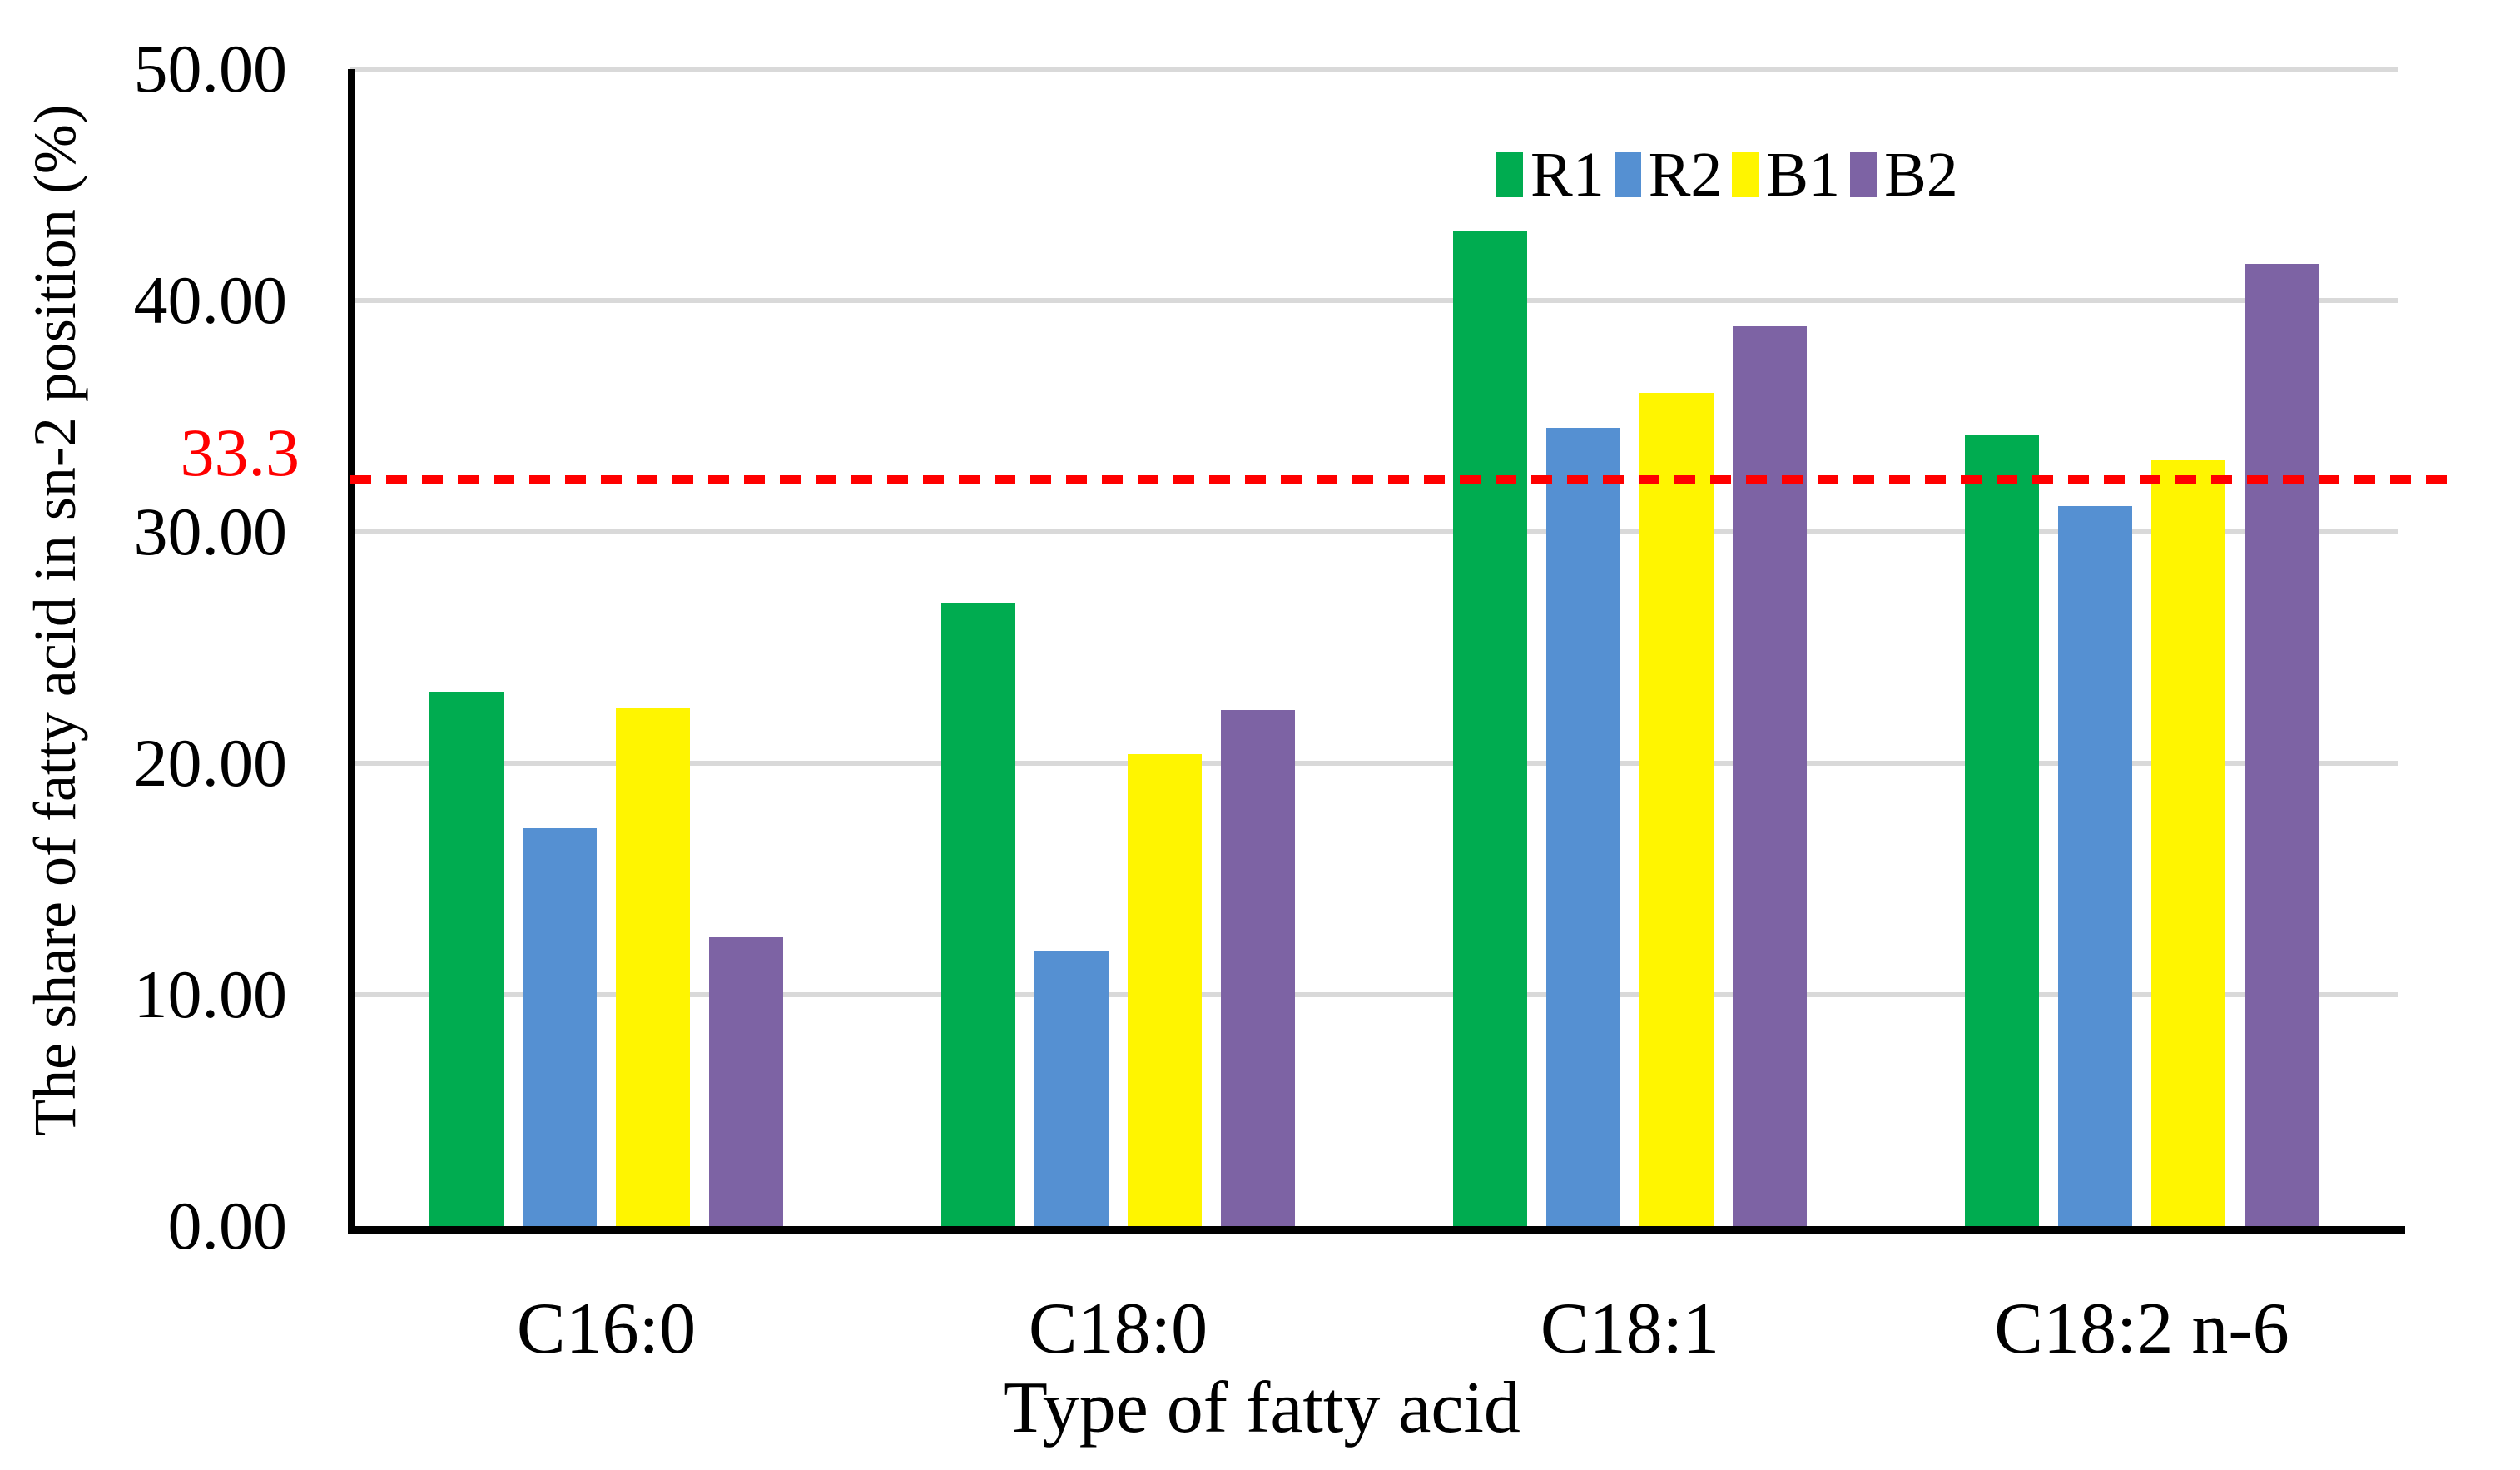  Describe the element at coordinates (1261, 1408) in the screenshot. I see `x-axis-title: Type of fatty acid` at that location.